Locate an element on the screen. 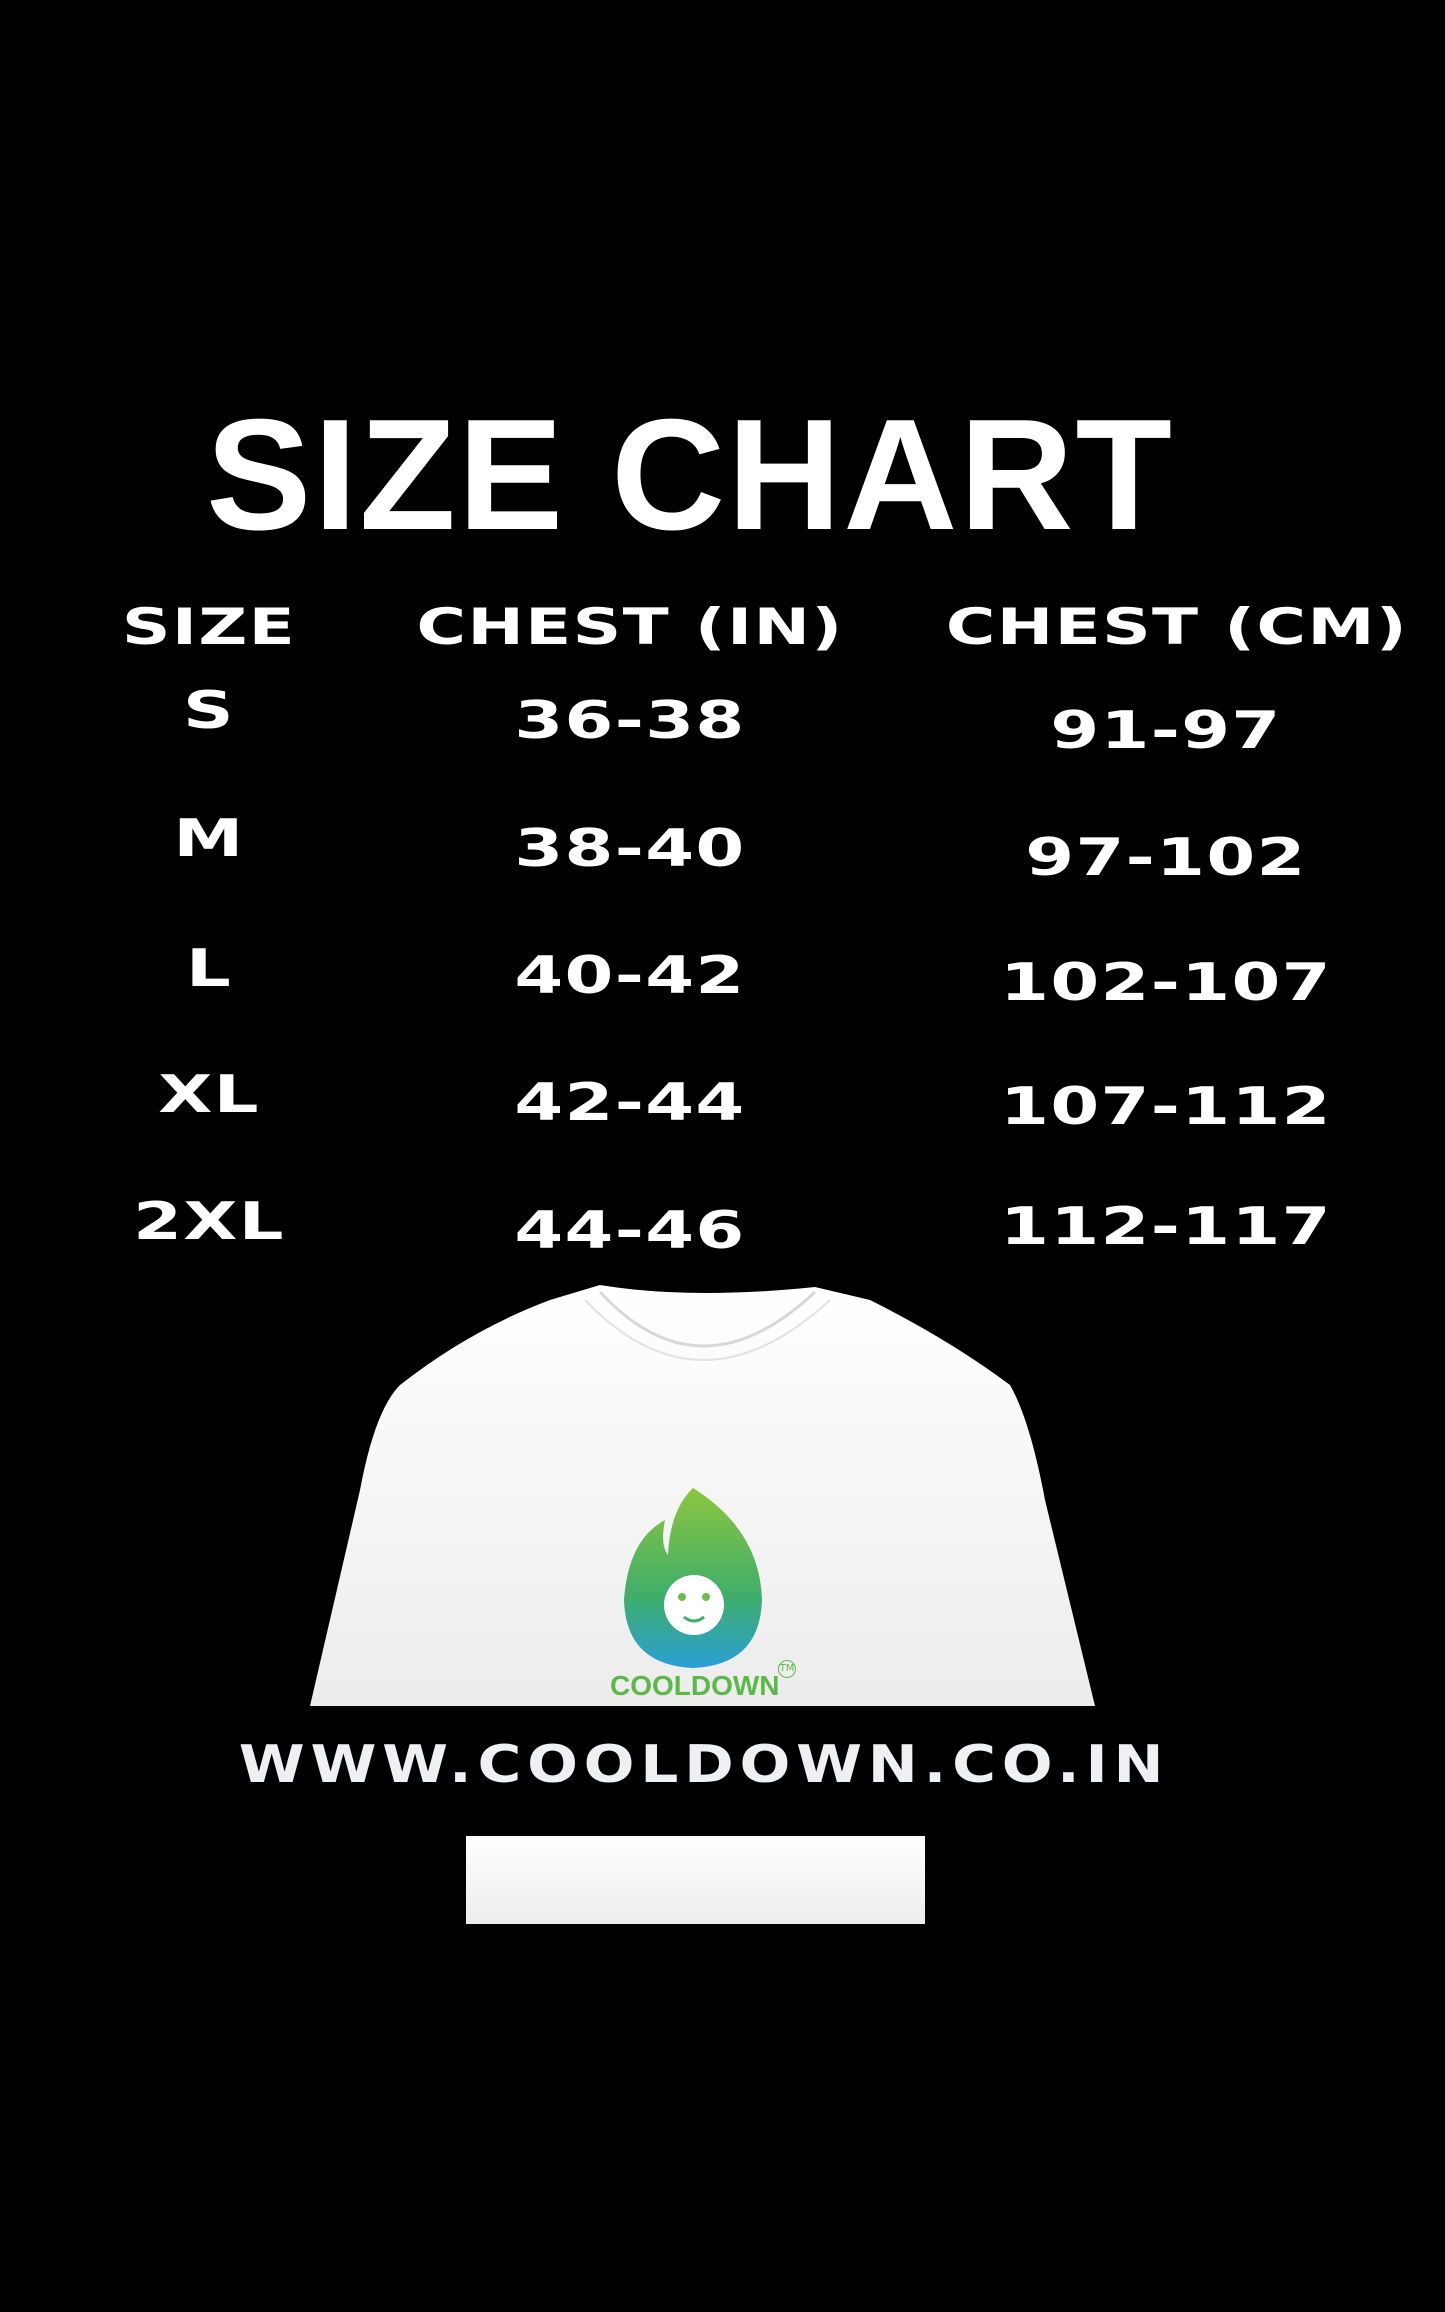 The image size is (1445, 2312). chest-in-cell: 42-44 is located at coordinates (630, 1103).